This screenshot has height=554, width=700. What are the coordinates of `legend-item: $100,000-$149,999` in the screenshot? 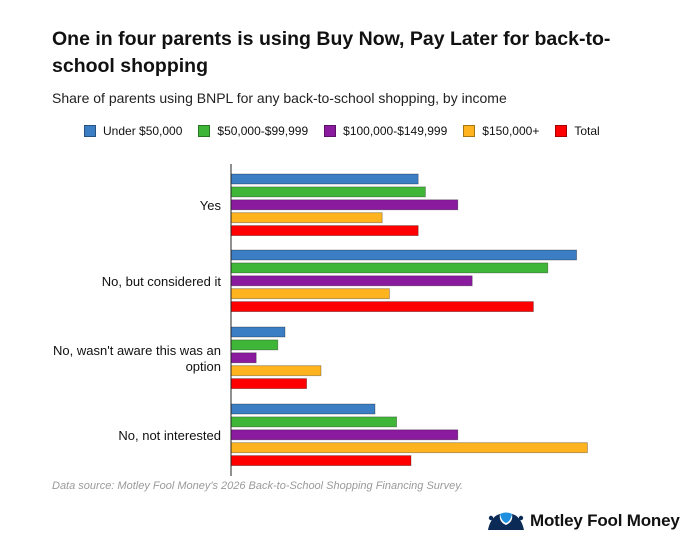 It's located at (385, 131).